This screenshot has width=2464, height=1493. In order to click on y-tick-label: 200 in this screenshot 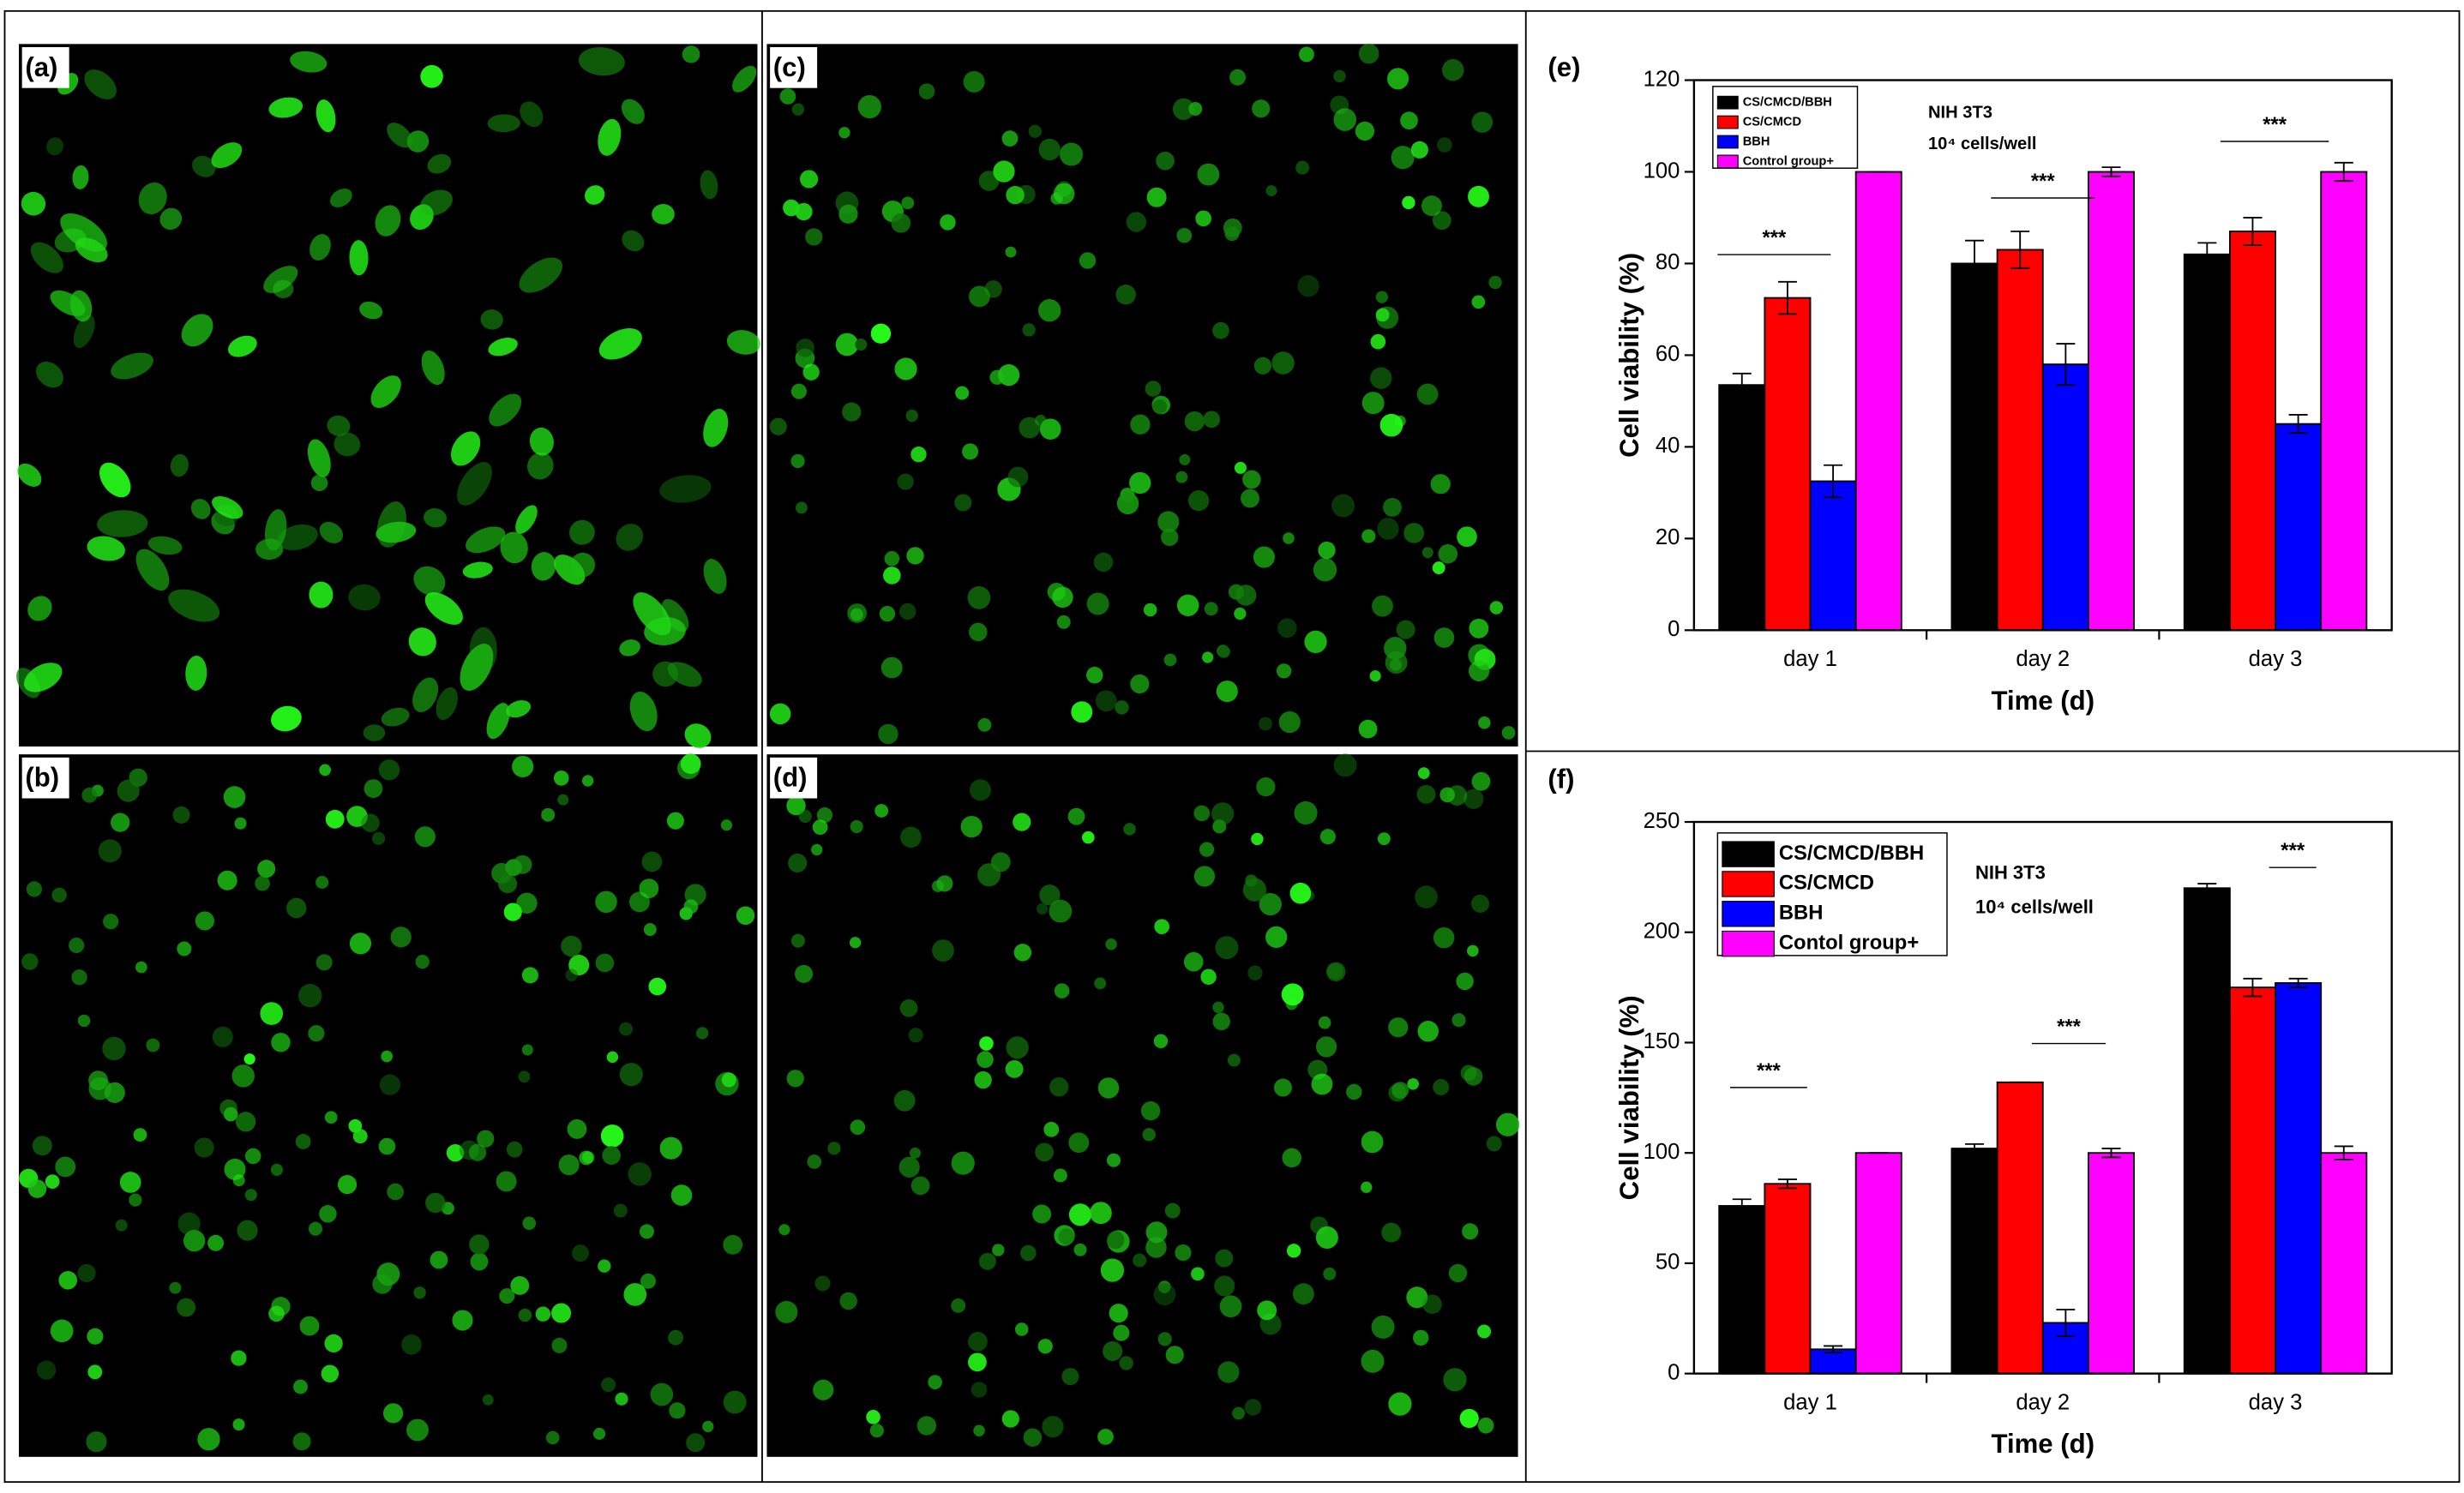, I will do `click(1662, 932)`.